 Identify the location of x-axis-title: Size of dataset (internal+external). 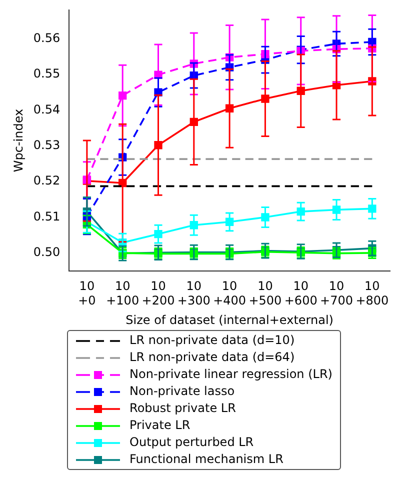
(230, 319).